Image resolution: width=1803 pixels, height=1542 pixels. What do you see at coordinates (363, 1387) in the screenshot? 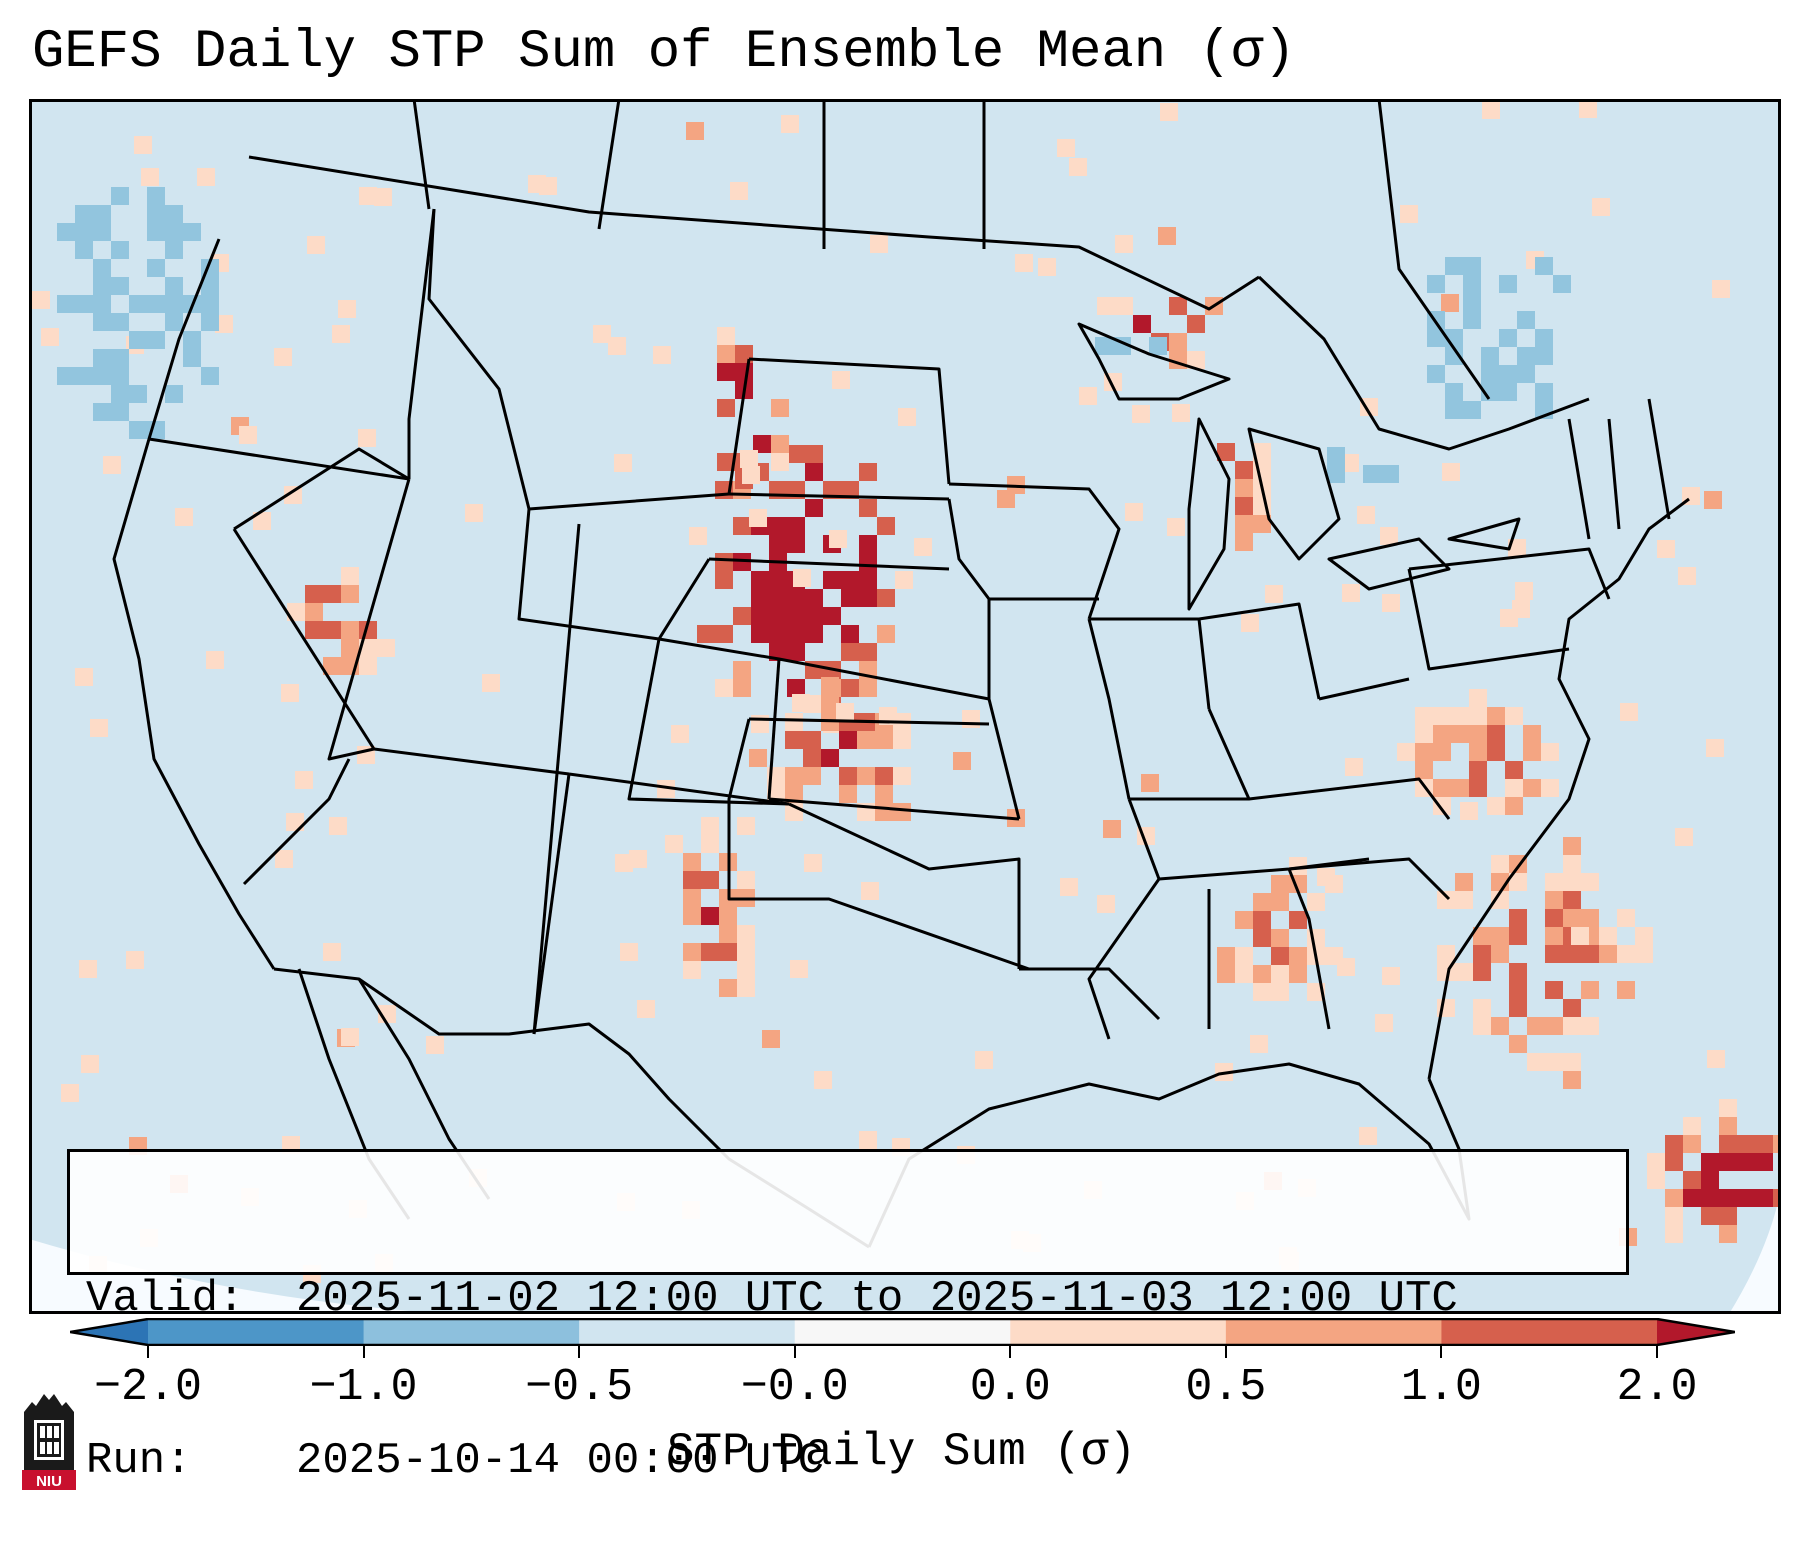
I see `colorbar-tick-label: −1.0` at bounding box center [363, 1387].